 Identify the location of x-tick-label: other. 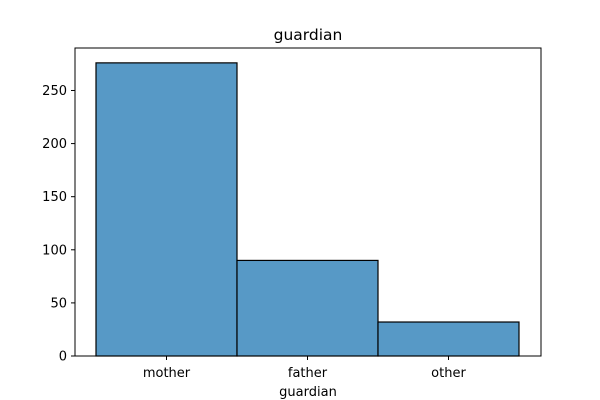
(448, 373).